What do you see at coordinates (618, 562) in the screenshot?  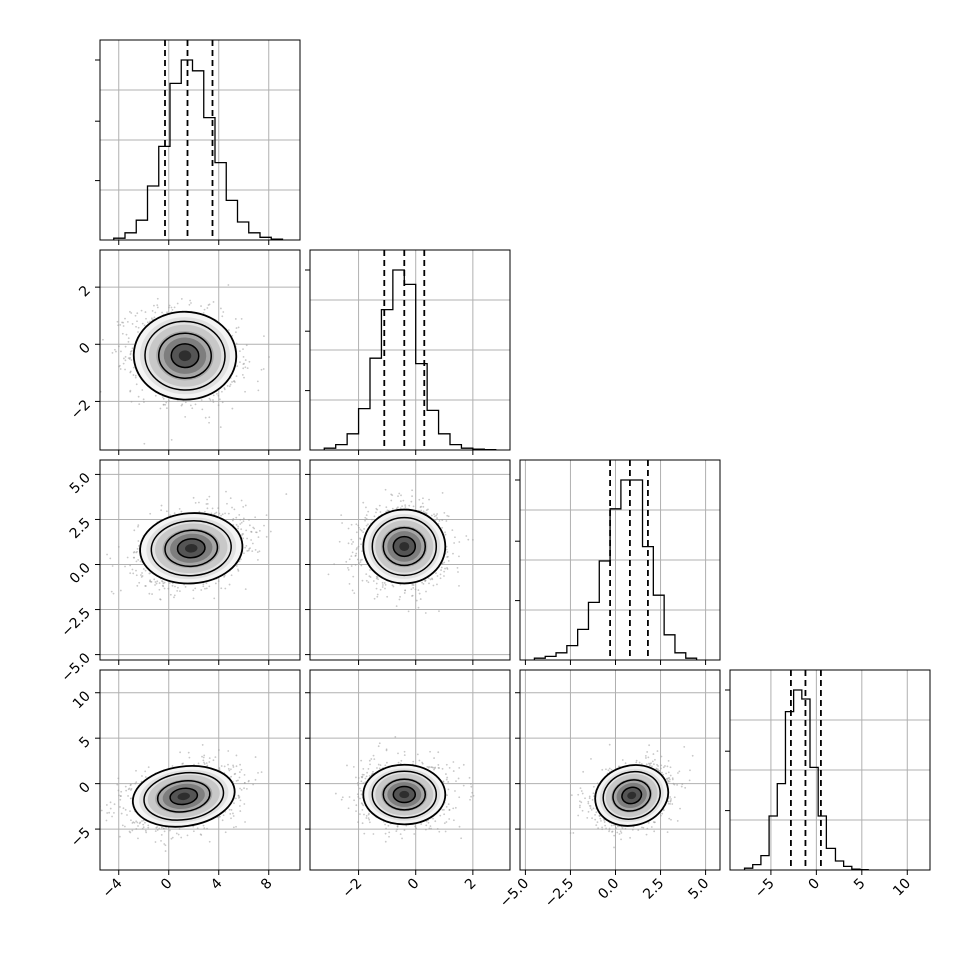 I see `histogram-panel` at bounding box center [618, 562].